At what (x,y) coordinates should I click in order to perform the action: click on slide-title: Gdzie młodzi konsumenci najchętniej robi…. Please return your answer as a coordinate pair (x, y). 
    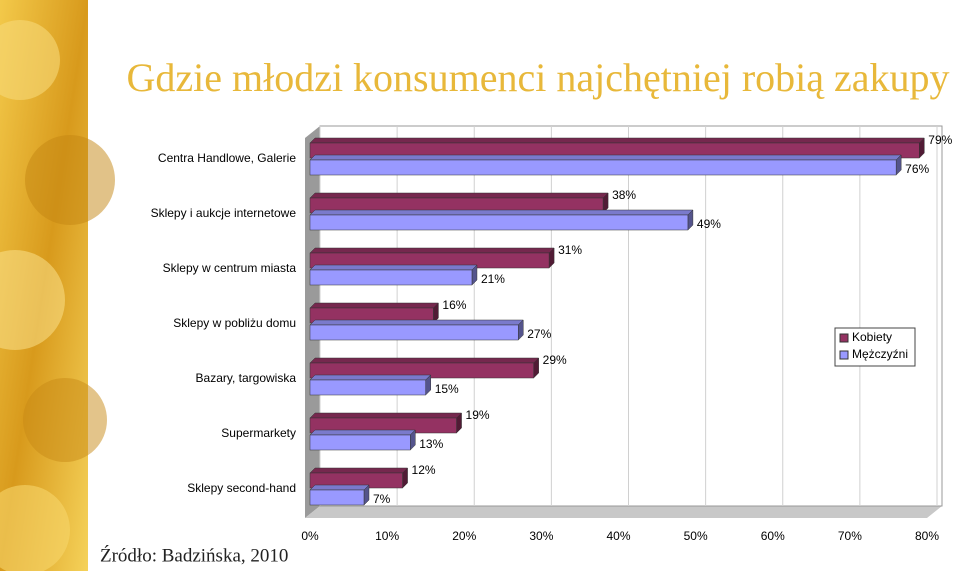
    Looking at the image, I should click on (537, 77).